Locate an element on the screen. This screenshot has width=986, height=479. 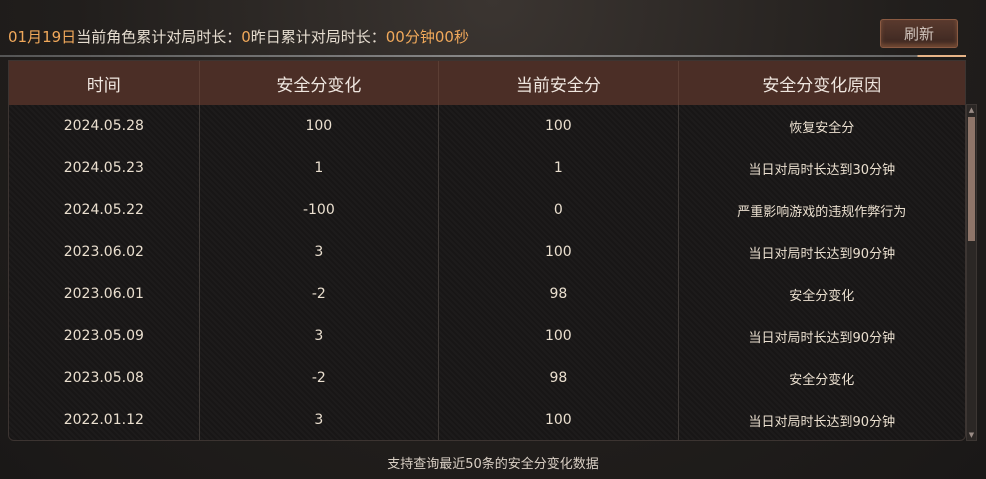
scrollbar: ▲ ▼ is located at coordinates (971, 272).